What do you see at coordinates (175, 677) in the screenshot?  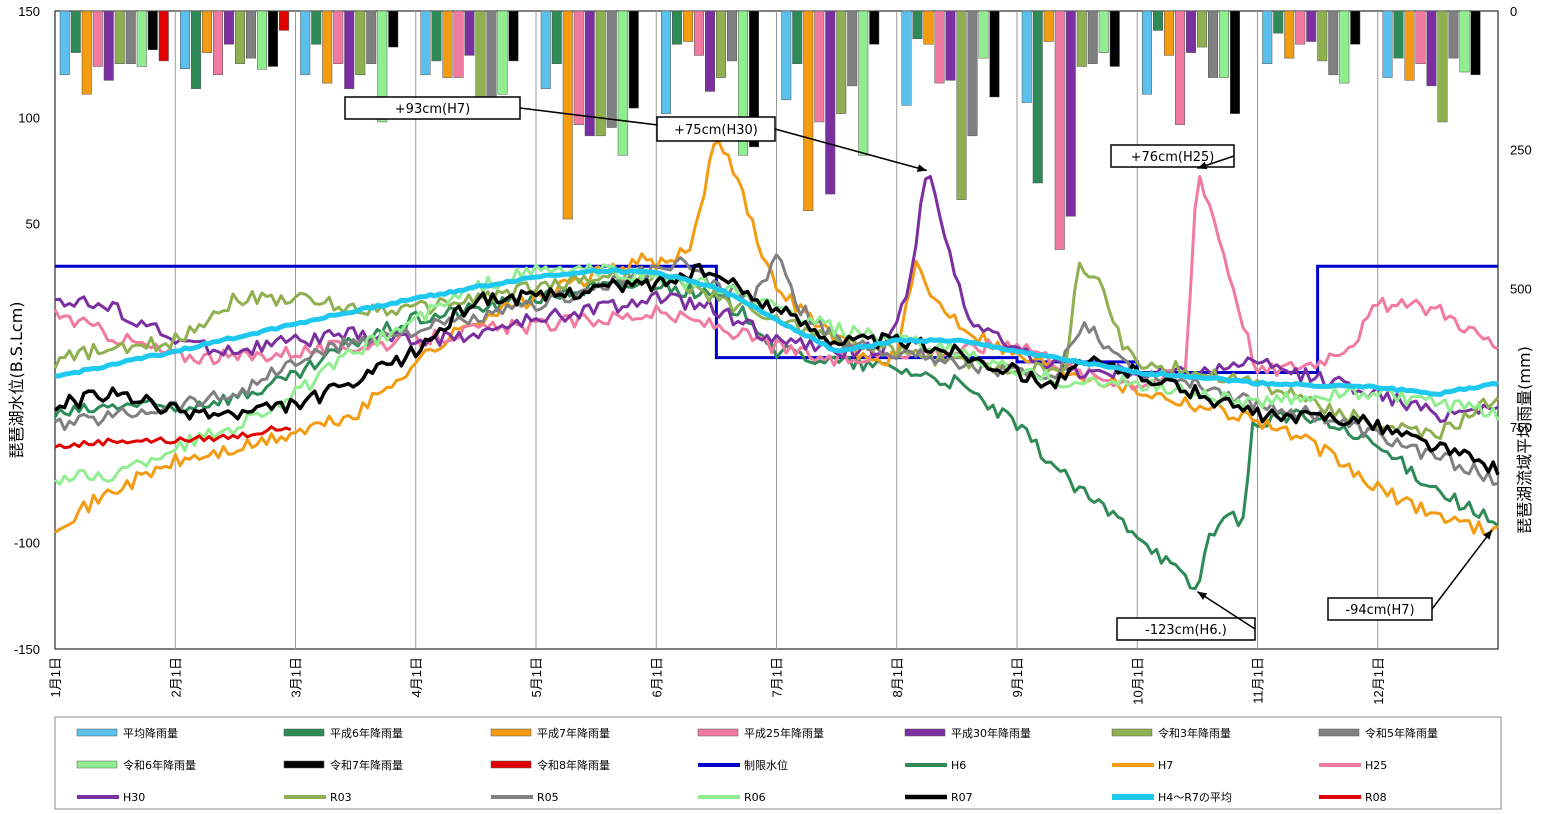 I see `x-tick-label: 2月1日` at bounding box center [175, 677].